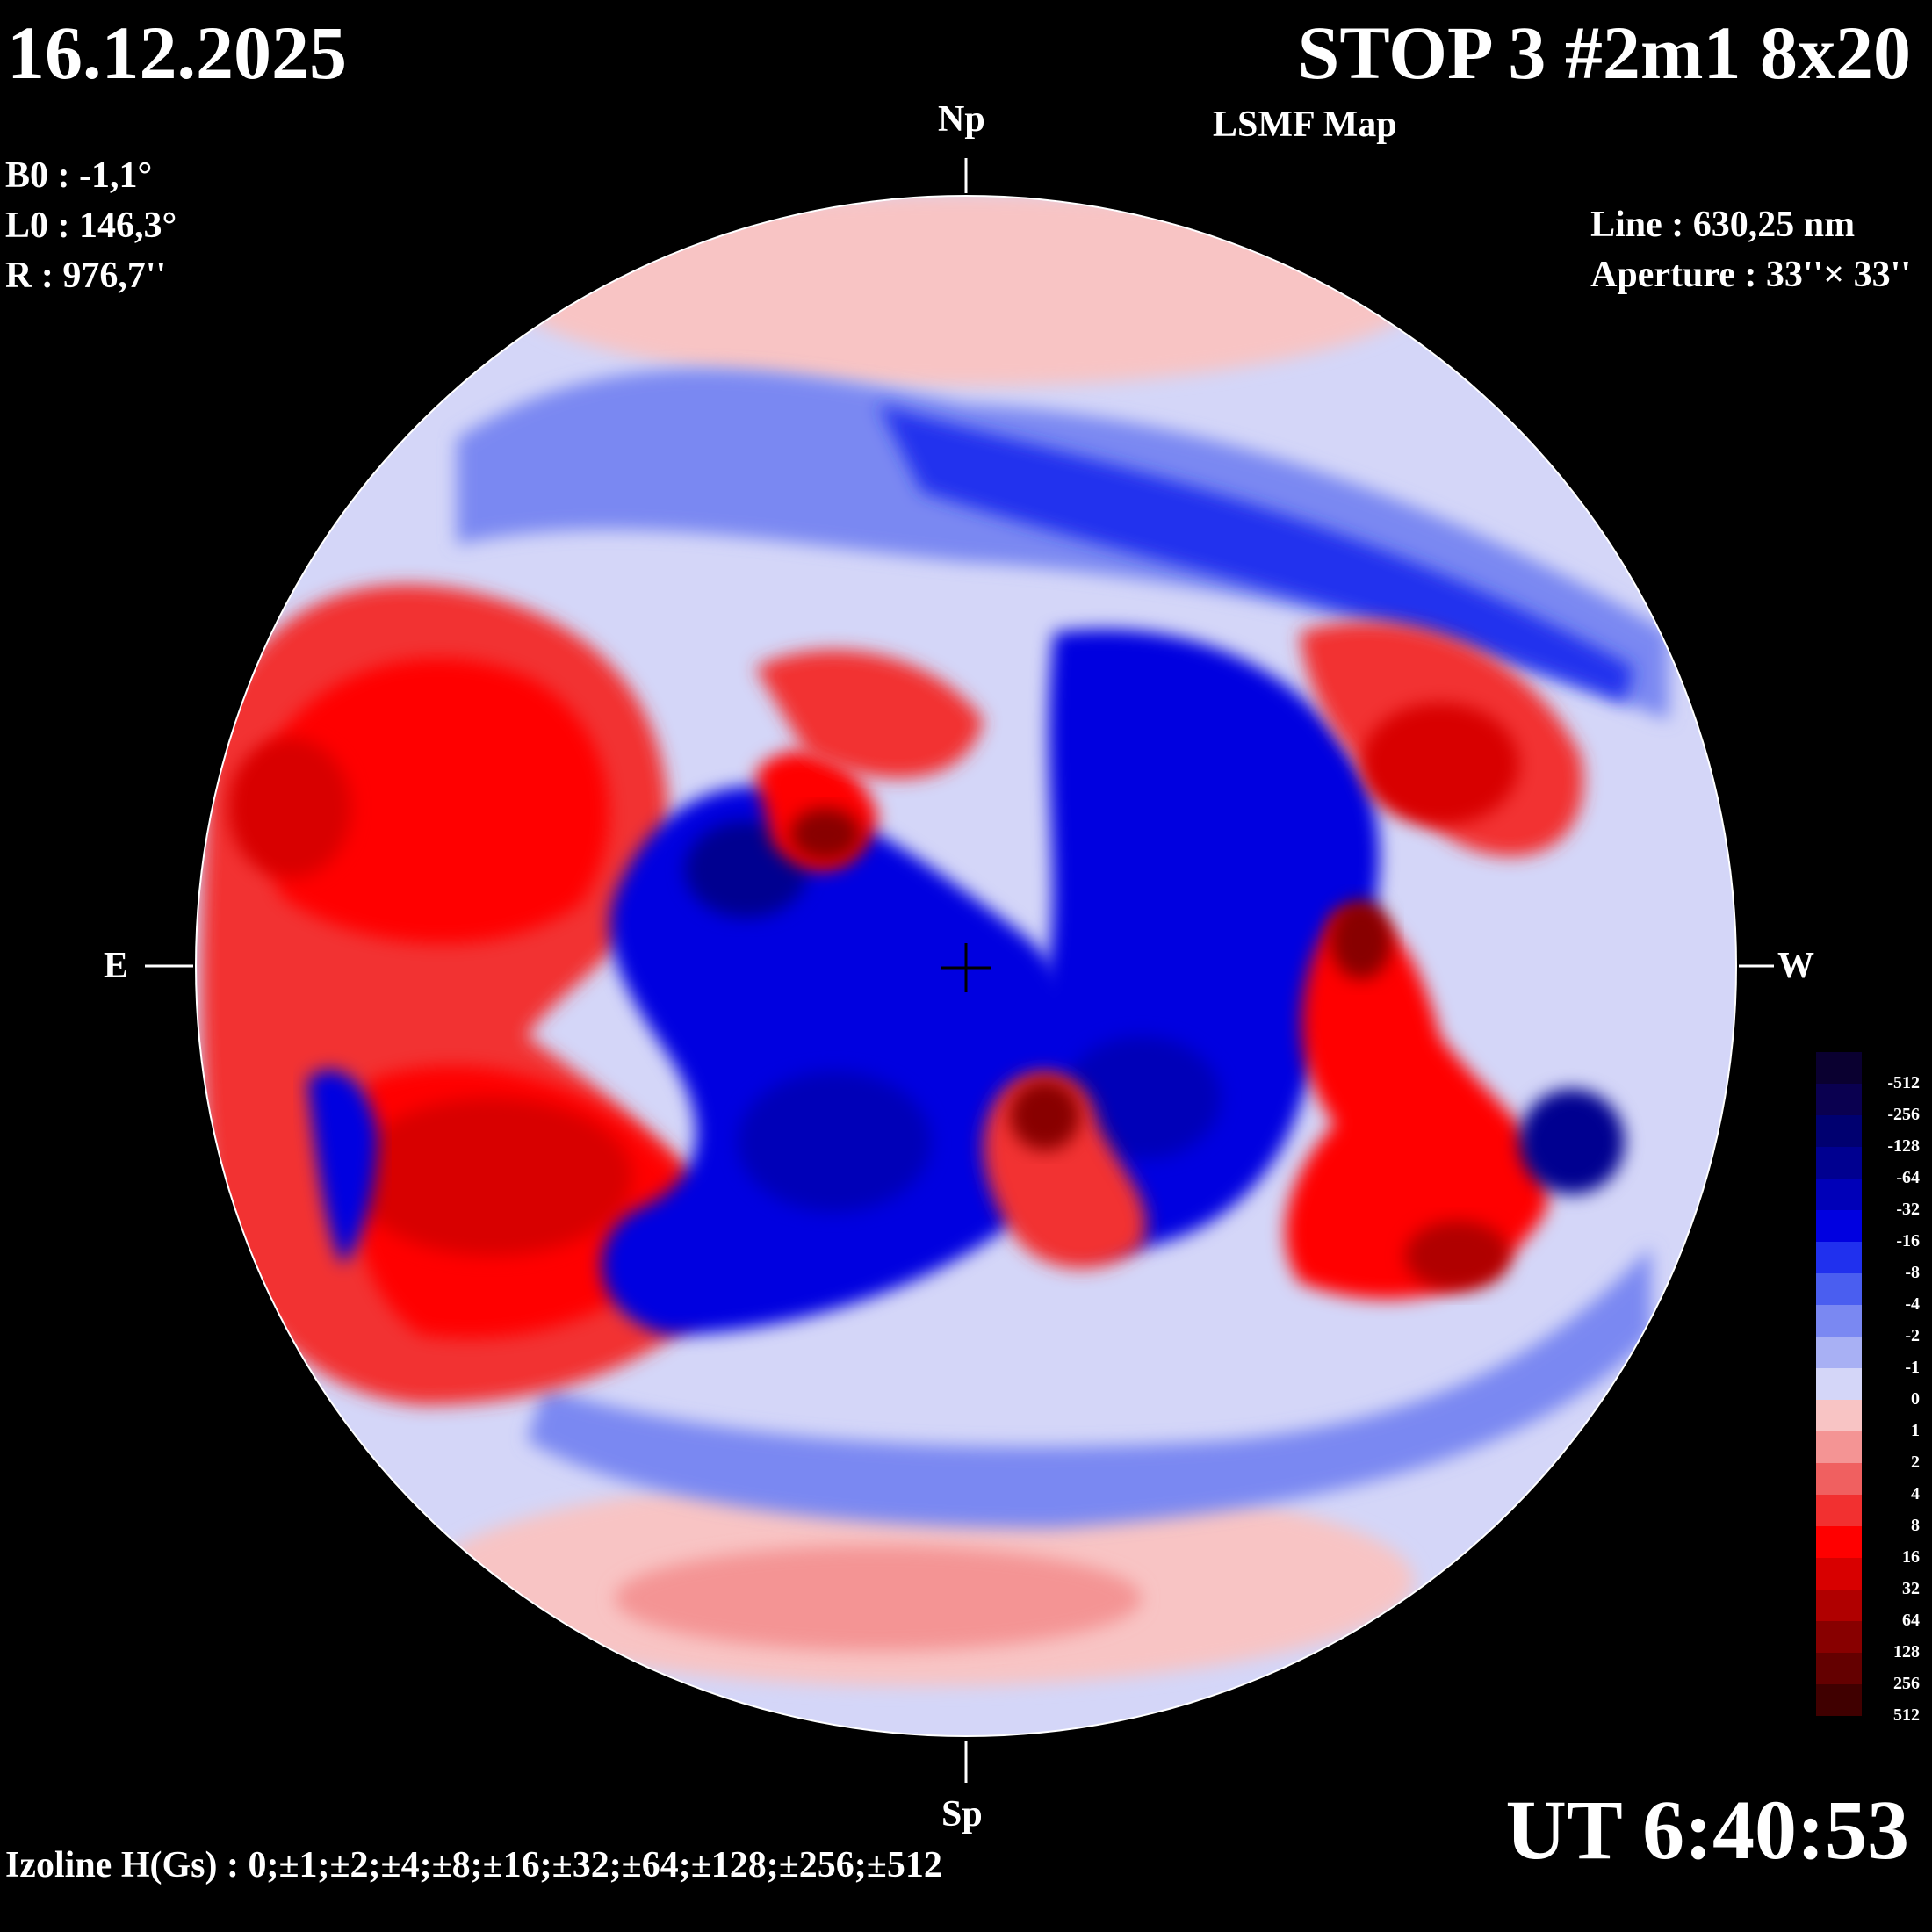 The image size is (1932, 1932). What do you see at coordinates (1750, 275) in the screenshot?
I see `aperture-size: Aperture : 33''× 33''` at bounding box center [1750, 275].